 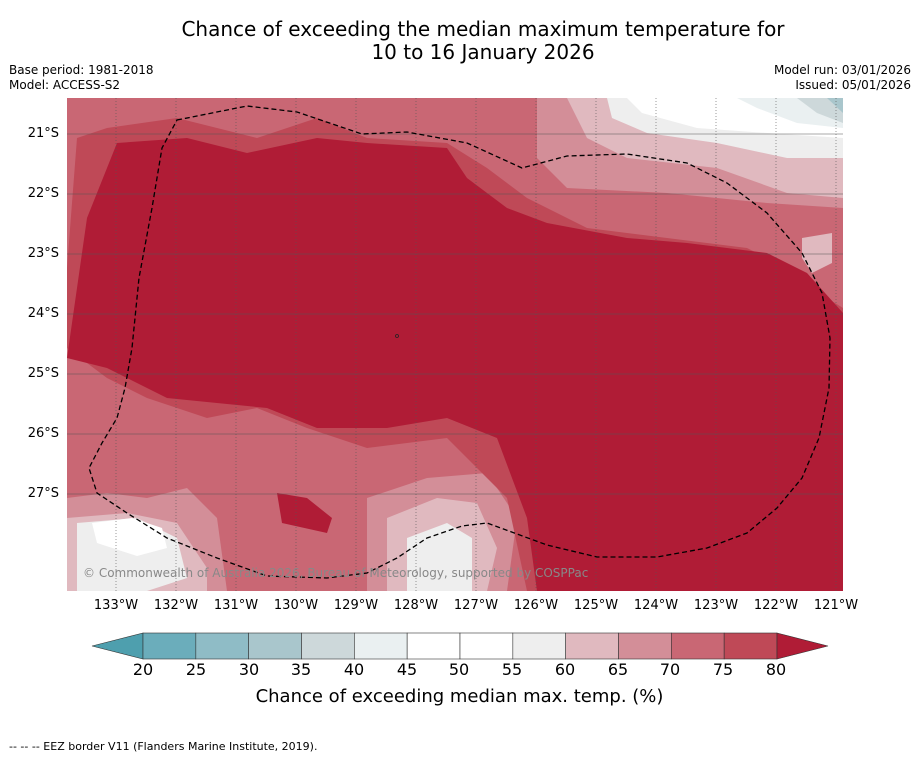 I want to click on title-line-2: 10 to 16 January 2026, so click(x=483, y=52).